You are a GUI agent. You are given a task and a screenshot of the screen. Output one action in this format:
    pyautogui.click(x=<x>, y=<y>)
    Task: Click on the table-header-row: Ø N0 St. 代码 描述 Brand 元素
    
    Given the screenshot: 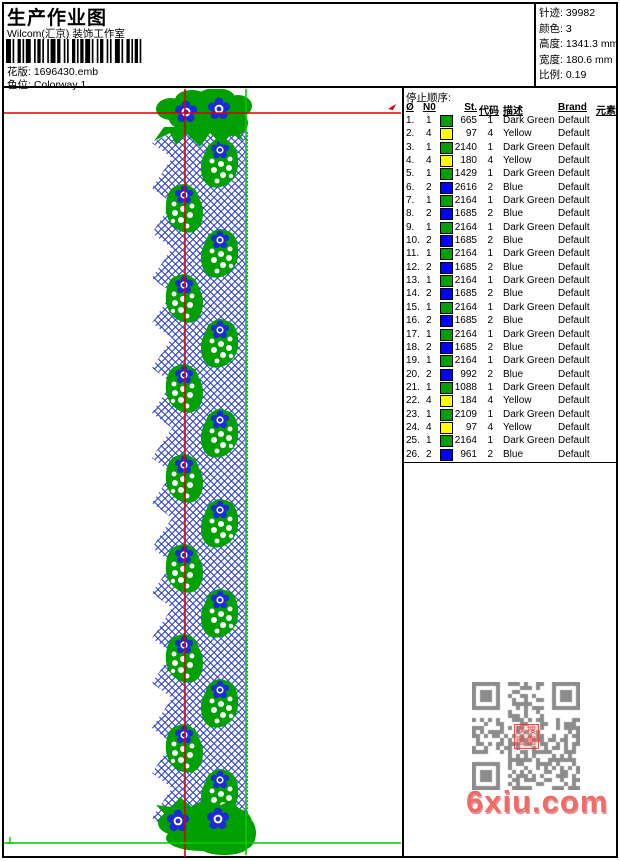 What is the action you would take?
    pyautogui.click(x=510, y=109)
    